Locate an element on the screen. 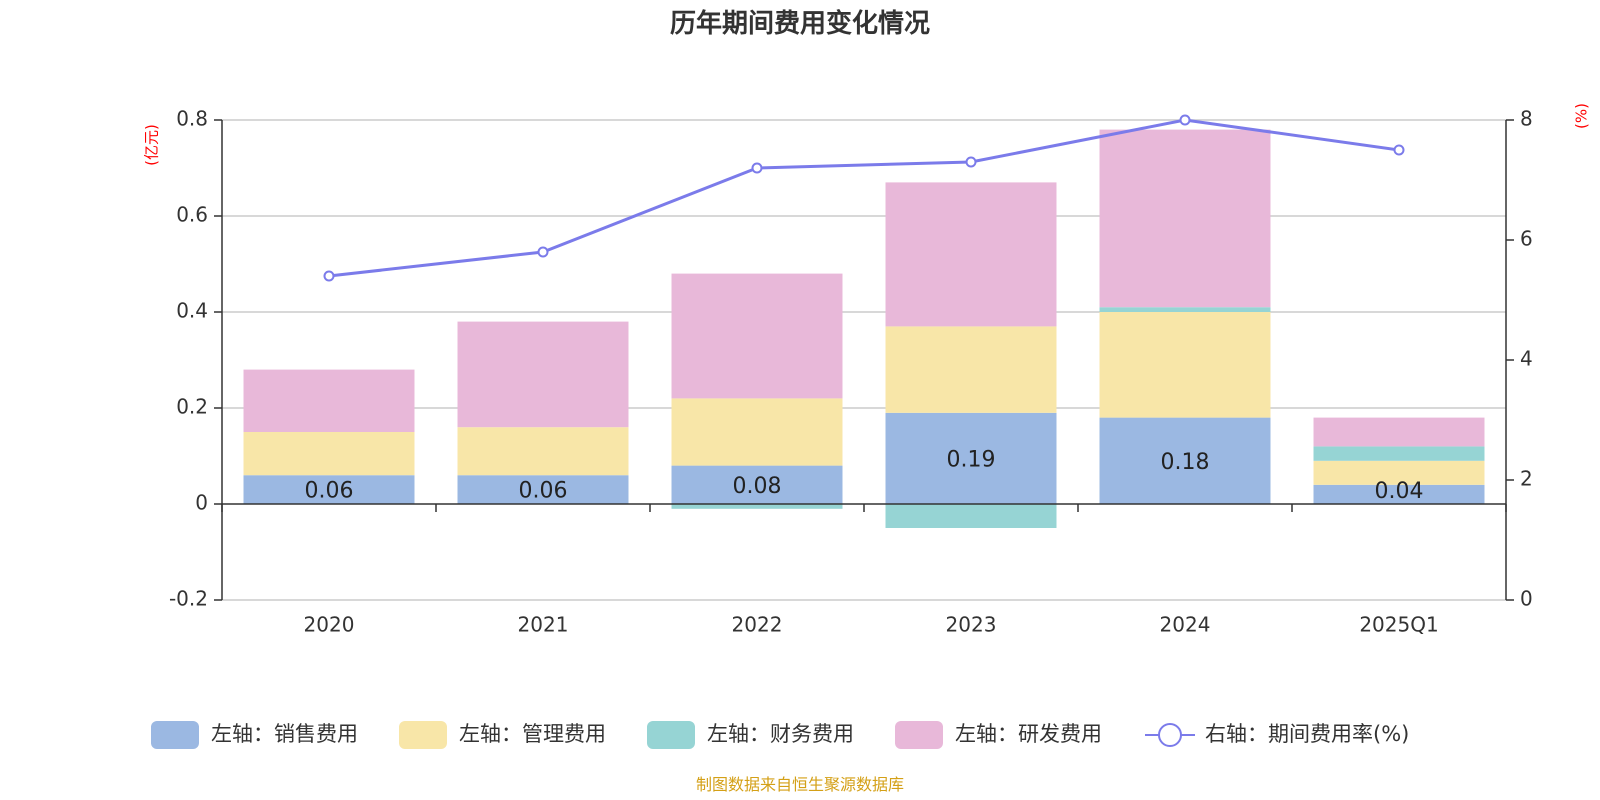  legend-swatch-rnd is located at coordinates (919, 735).